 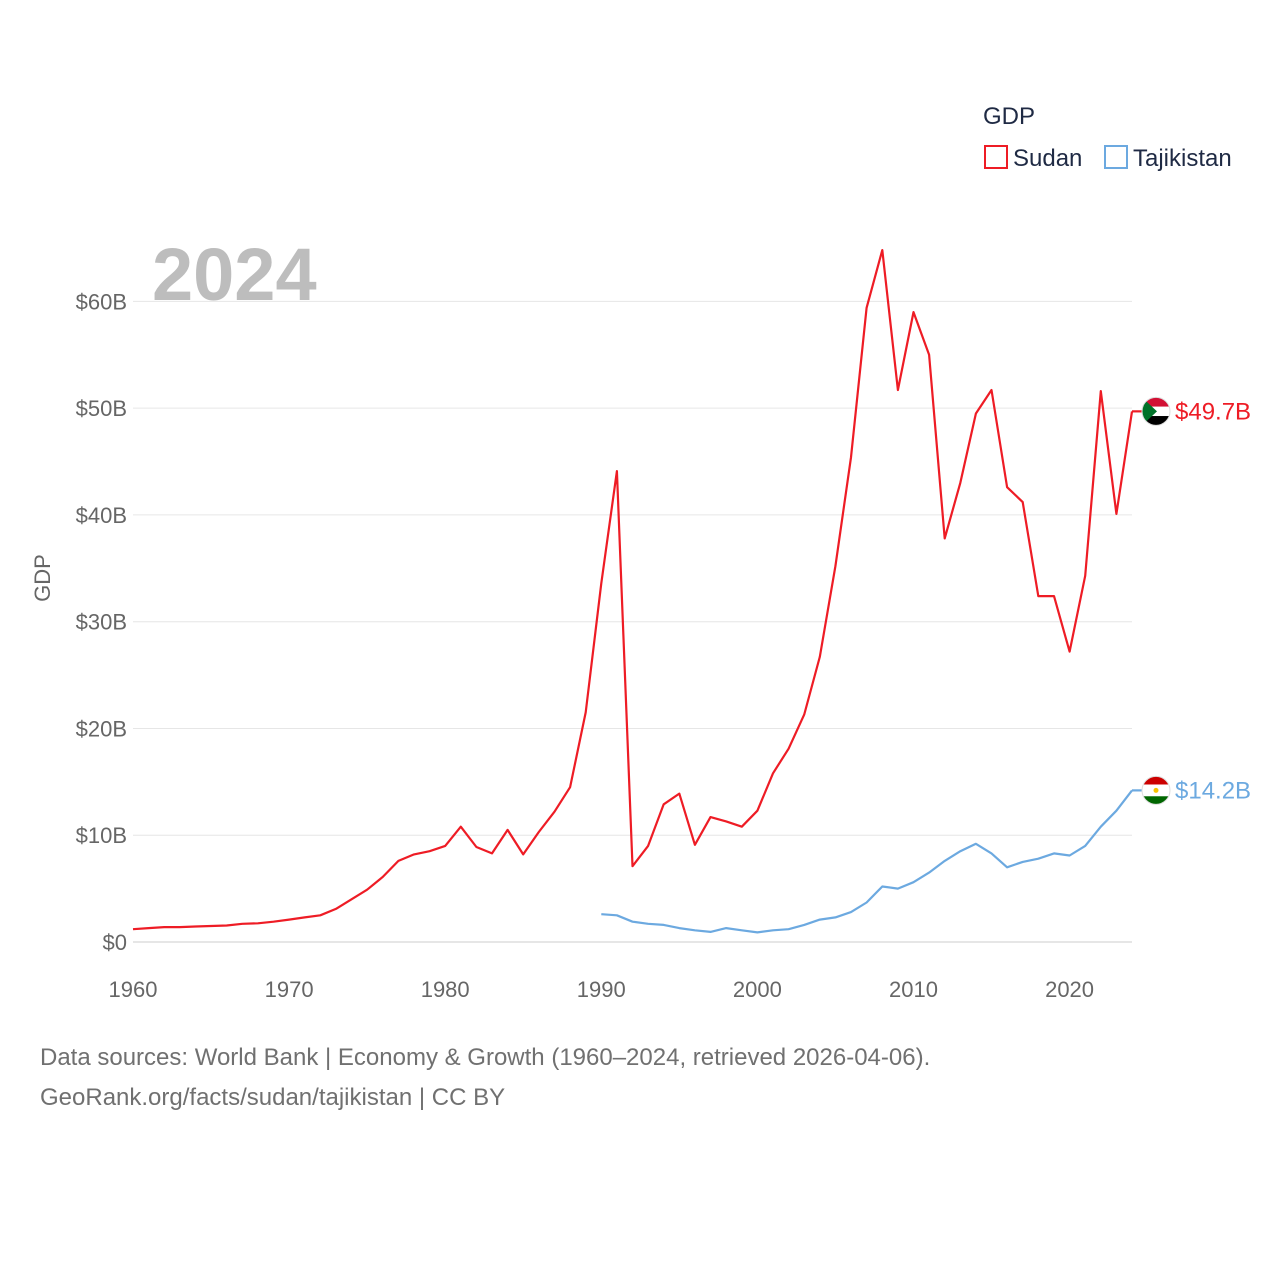 I want to click on legend-label-sudan: Sudan, so click(x=1047, y=158).